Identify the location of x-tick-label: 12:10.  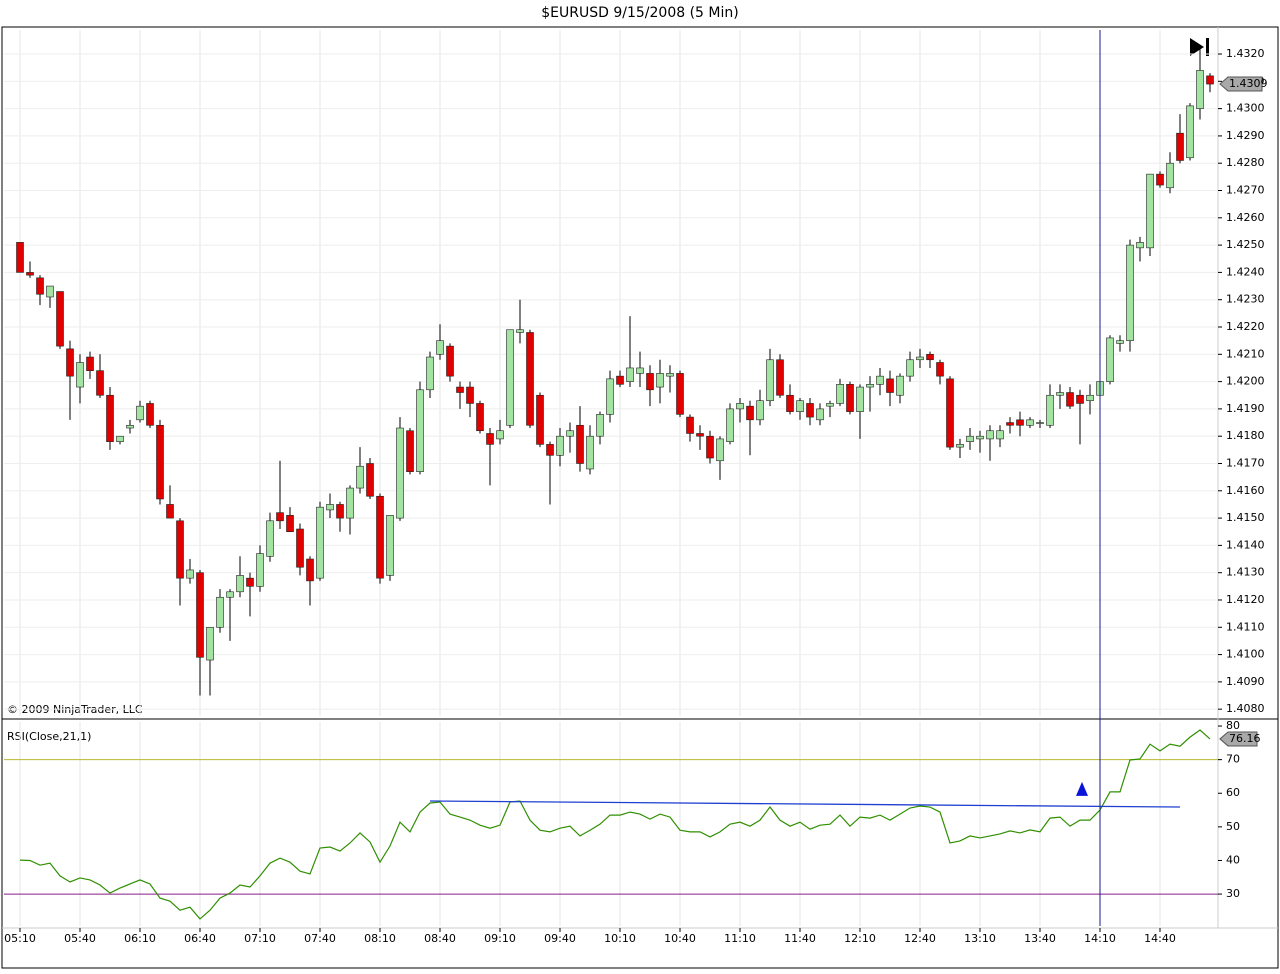
(860, 938).